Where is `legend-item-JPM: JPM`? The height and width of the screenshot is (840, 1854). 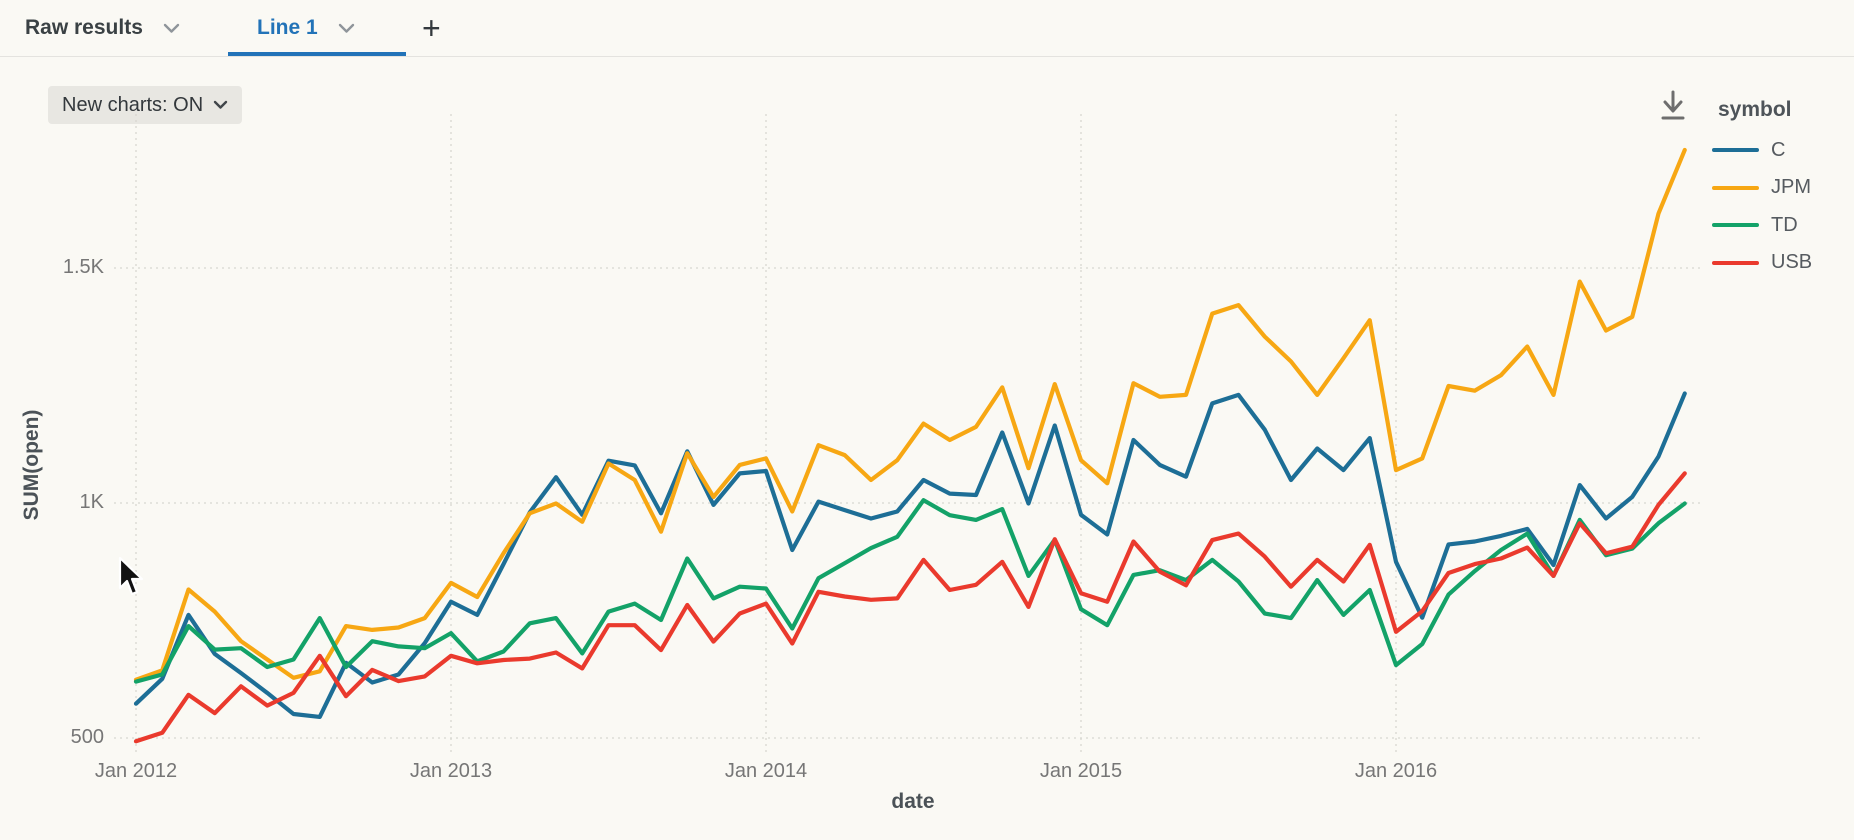 legend-item-JPM: JPM is located at coordinates (1761, 188).